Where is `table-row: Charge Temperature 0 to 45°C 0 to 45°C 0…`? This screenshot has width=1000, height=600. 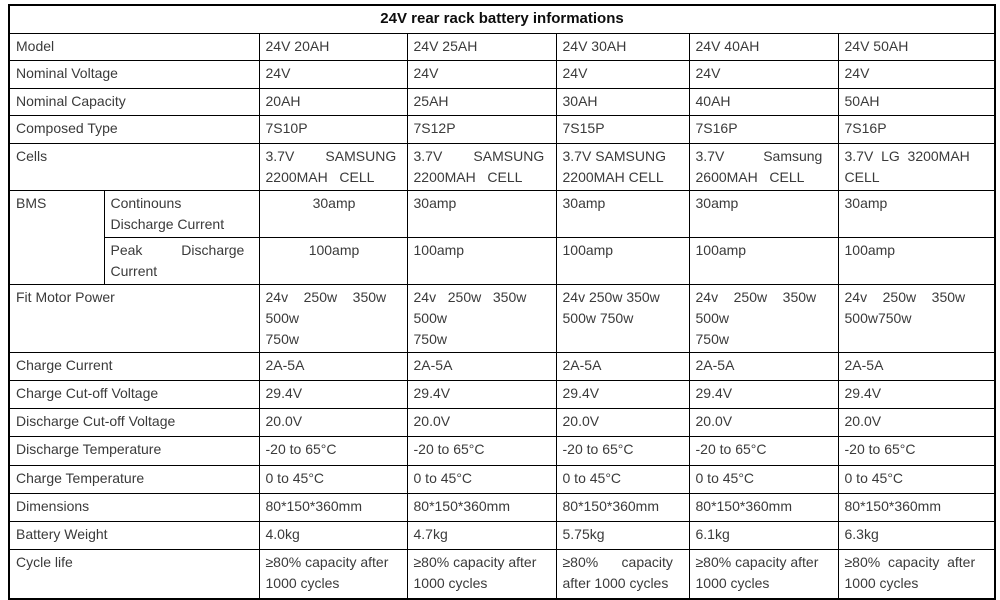
table-row: Charge Temperature 0 to 45°C 0 to 45°C 0… is located at coordinates (502, 479).